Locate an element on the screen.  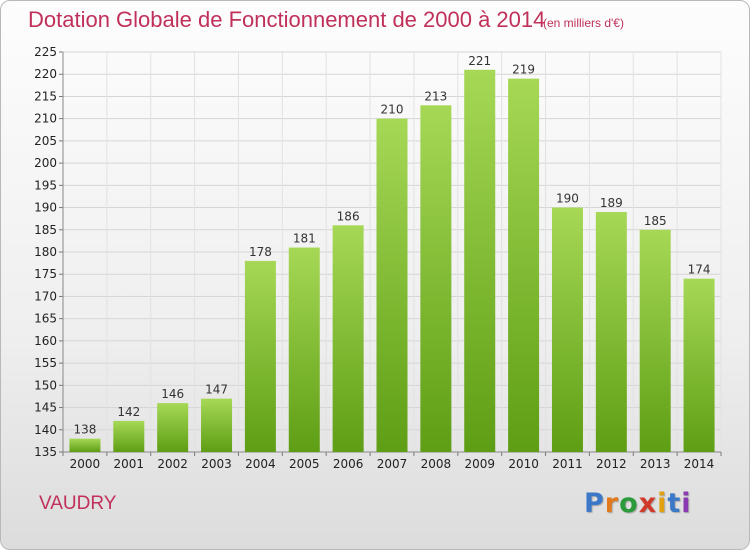
chart-subtitle: (en milliers d'€) is located at coordinates (583, 23).